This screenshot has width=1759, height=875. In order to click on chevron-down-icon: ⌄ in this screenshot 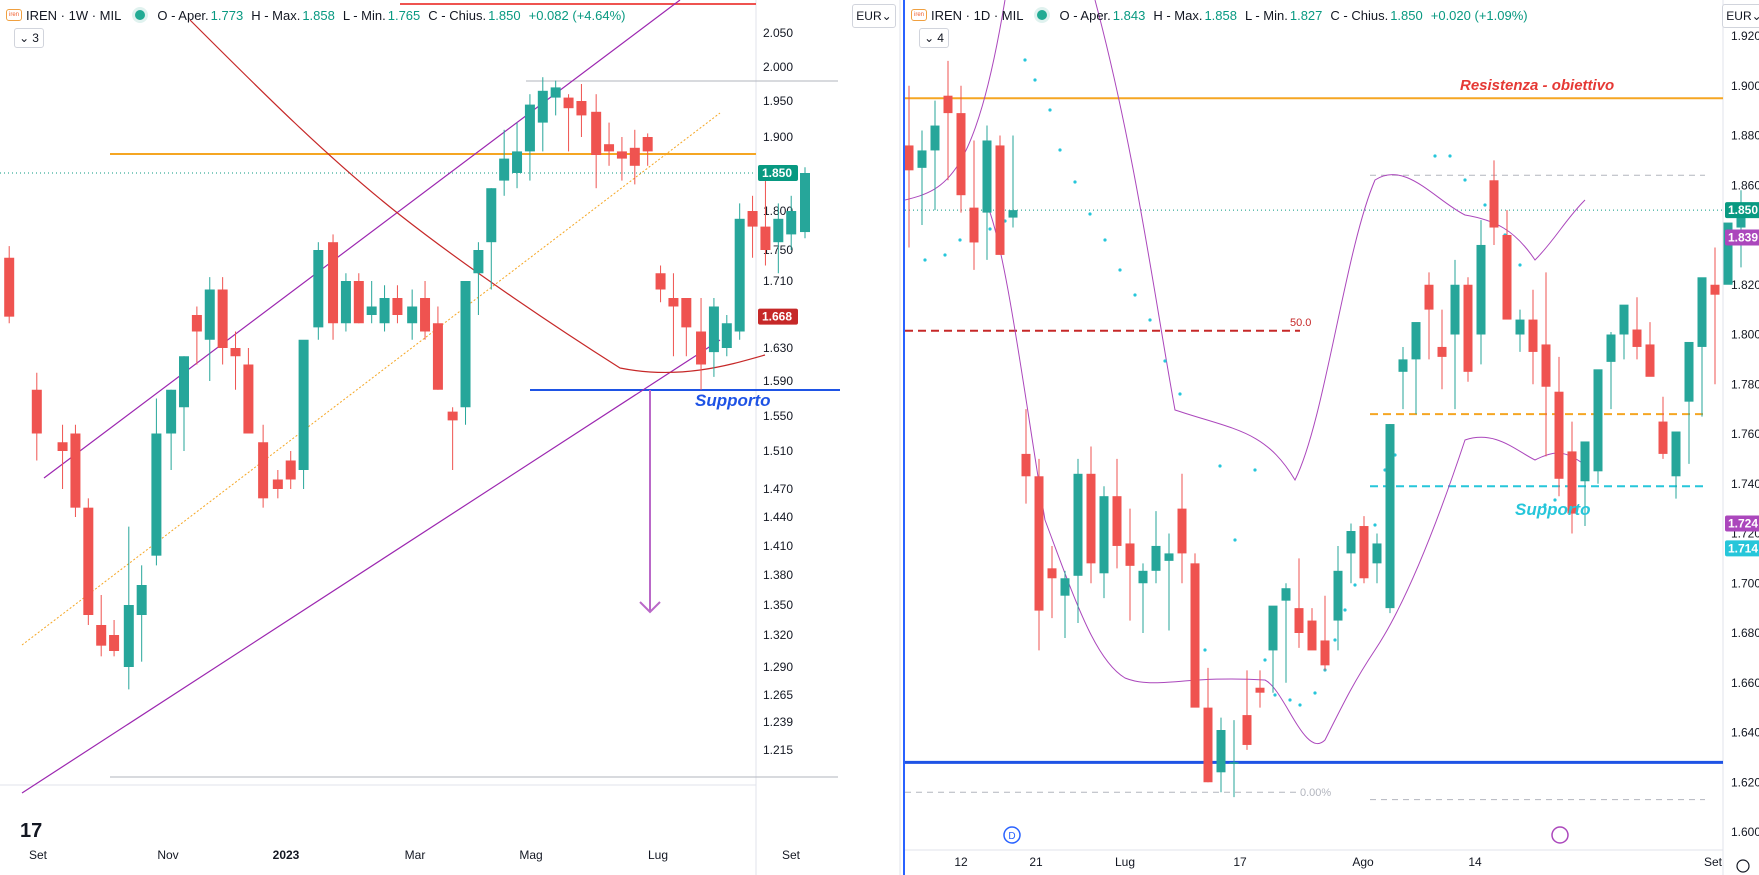, I will do `click(929, 38)`.